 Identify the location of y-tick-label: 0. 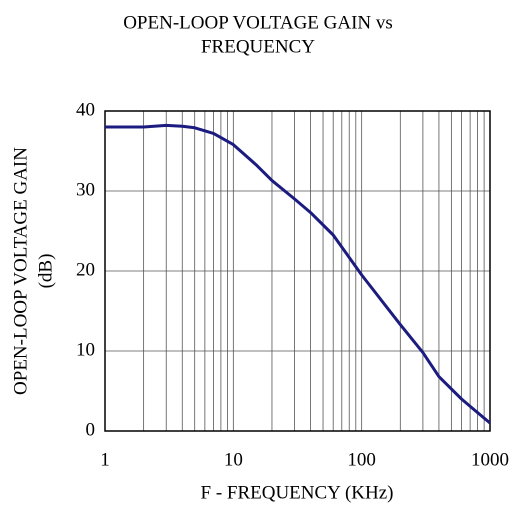
(91, 429).